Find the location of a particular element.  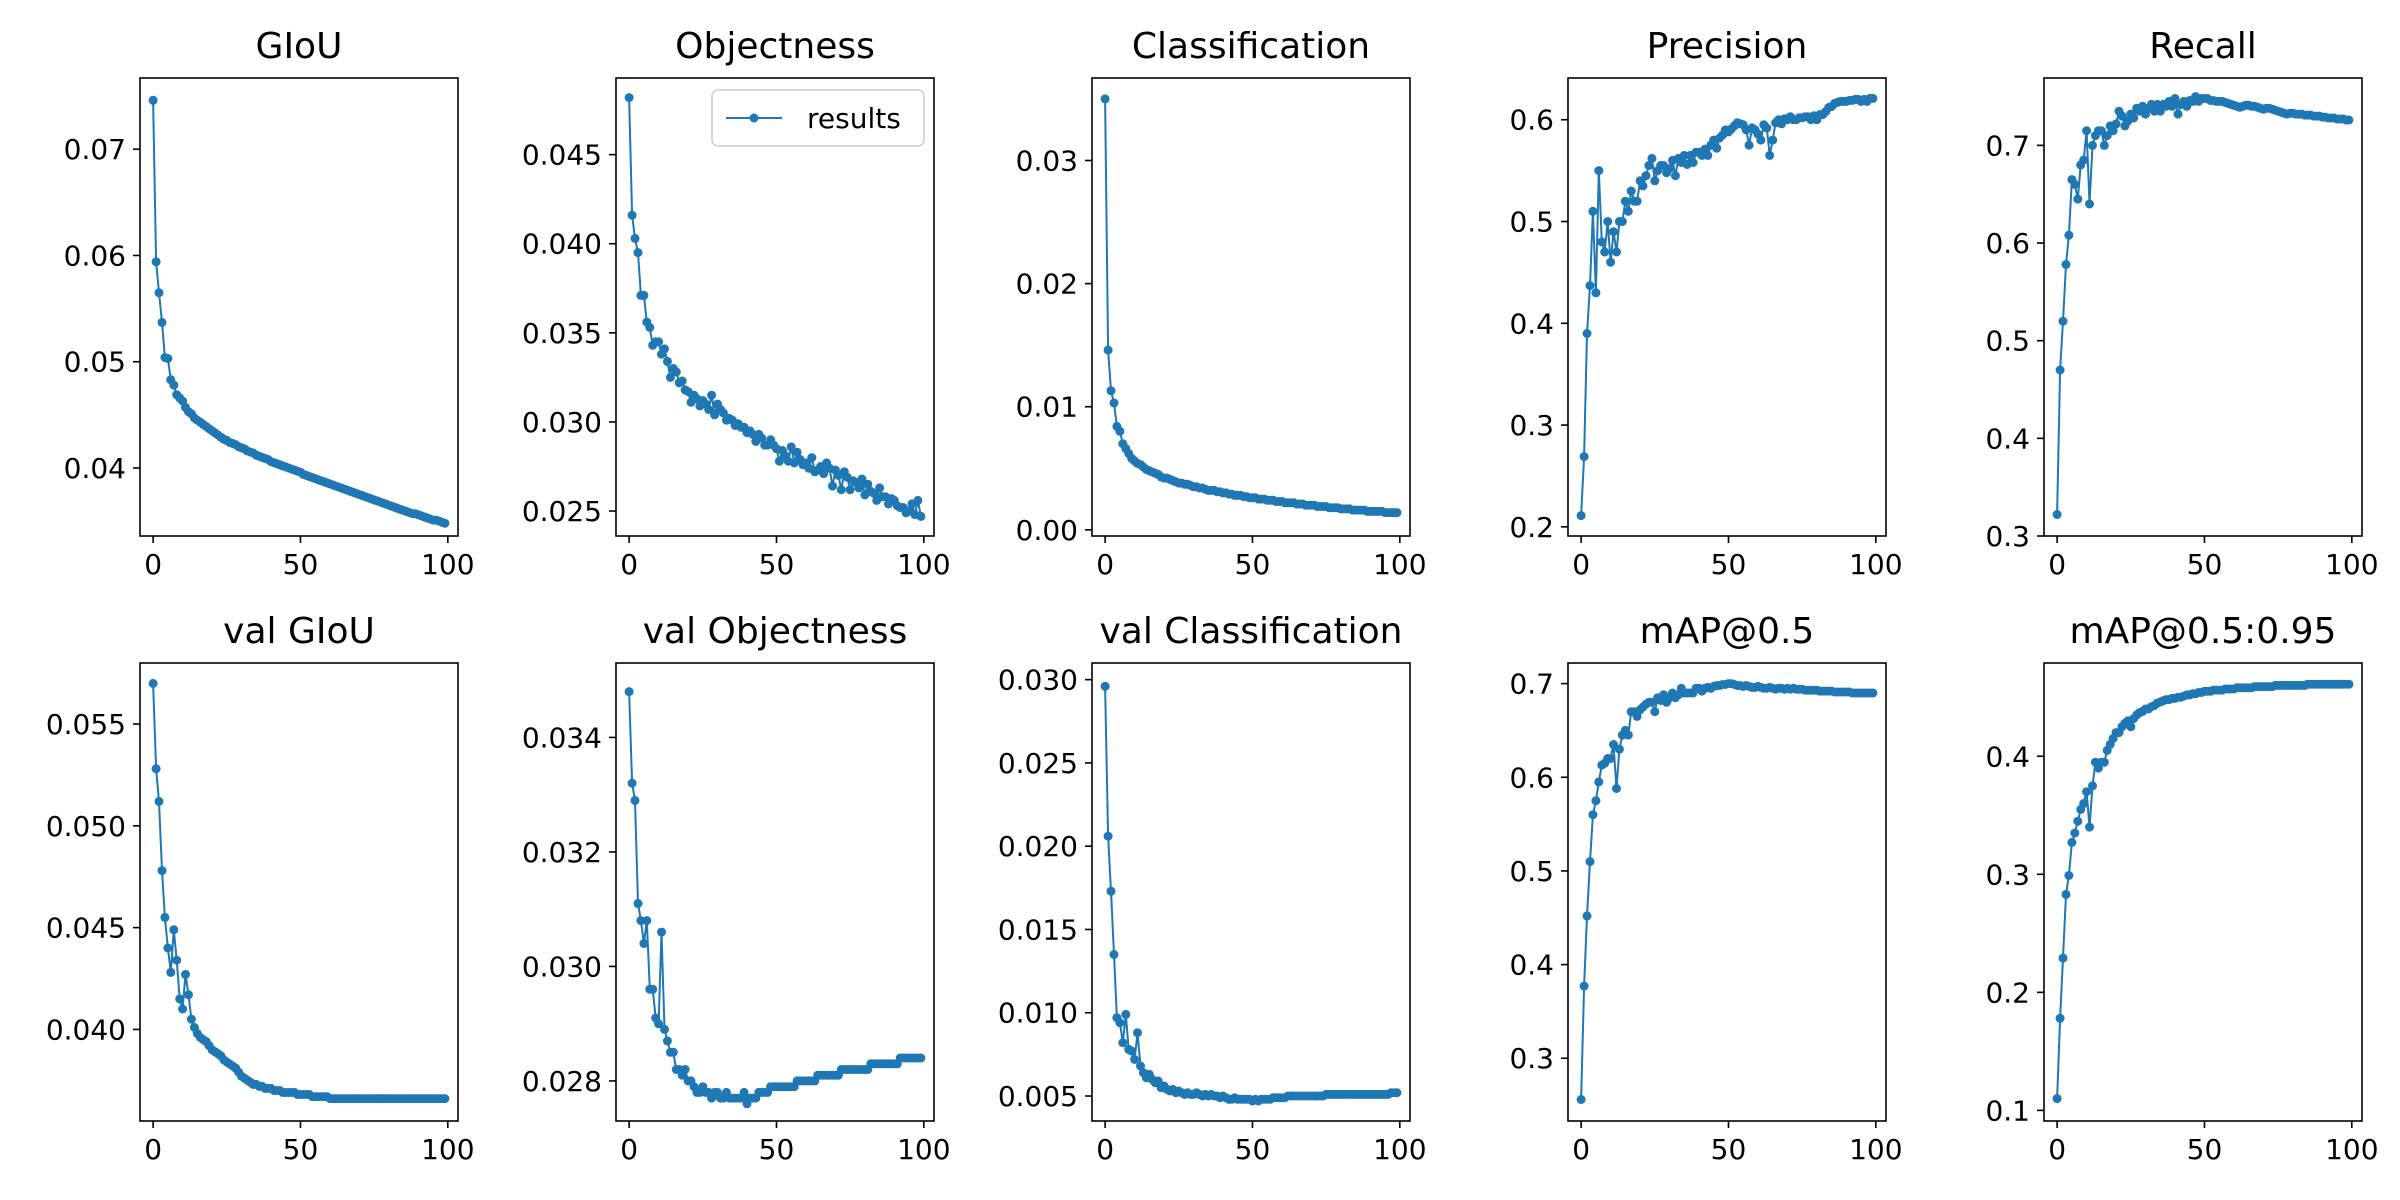

panel-precision: Precision 0 50 100 0.2 0.3 0.4 0.5 0.6 is located at coordinates (1705, 303).